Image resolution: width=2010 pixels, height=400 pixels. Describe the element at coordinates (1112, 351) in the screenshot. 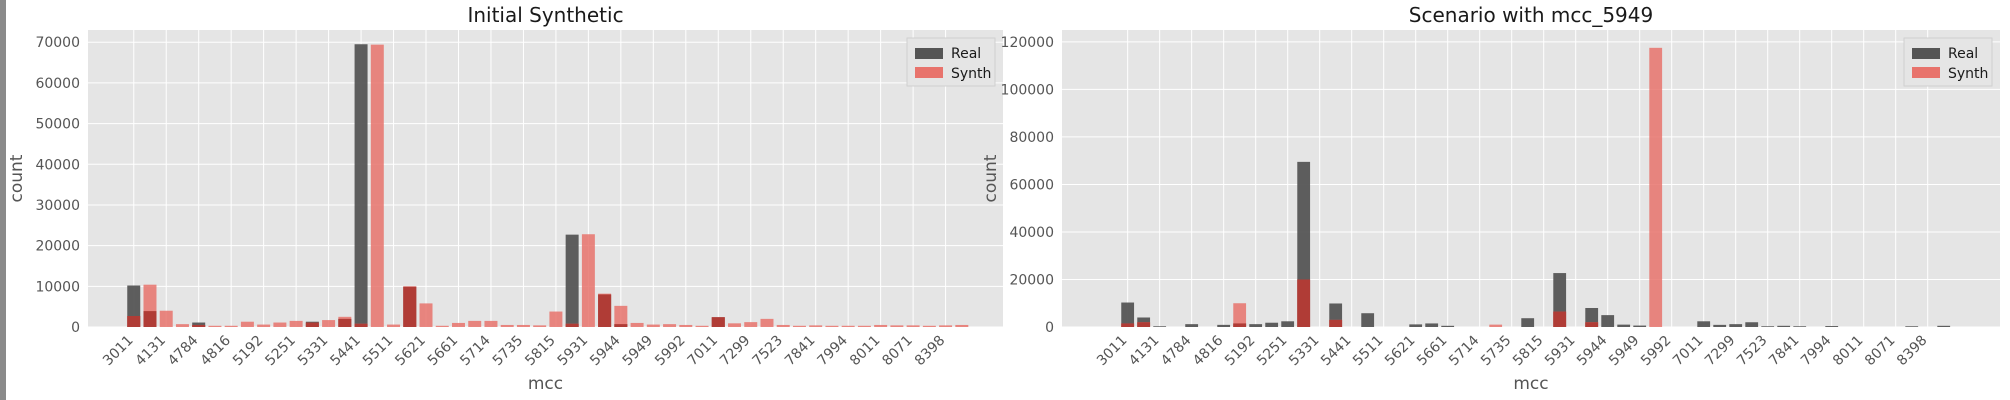

I see `x-tick-label: 3011` at that location.